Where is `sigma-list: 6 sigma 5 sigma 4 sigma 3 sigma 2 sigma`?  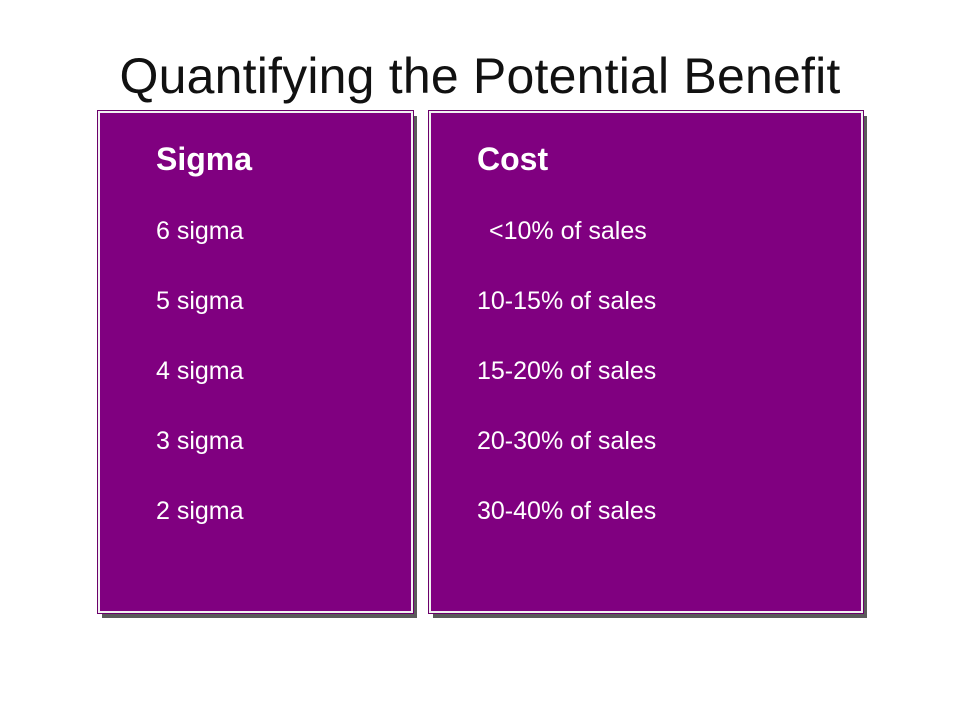 sigma-list: 6 sigma 5 sigma 4 sigma 3 sigma 2 sigma is located at coordinates (200, 388).